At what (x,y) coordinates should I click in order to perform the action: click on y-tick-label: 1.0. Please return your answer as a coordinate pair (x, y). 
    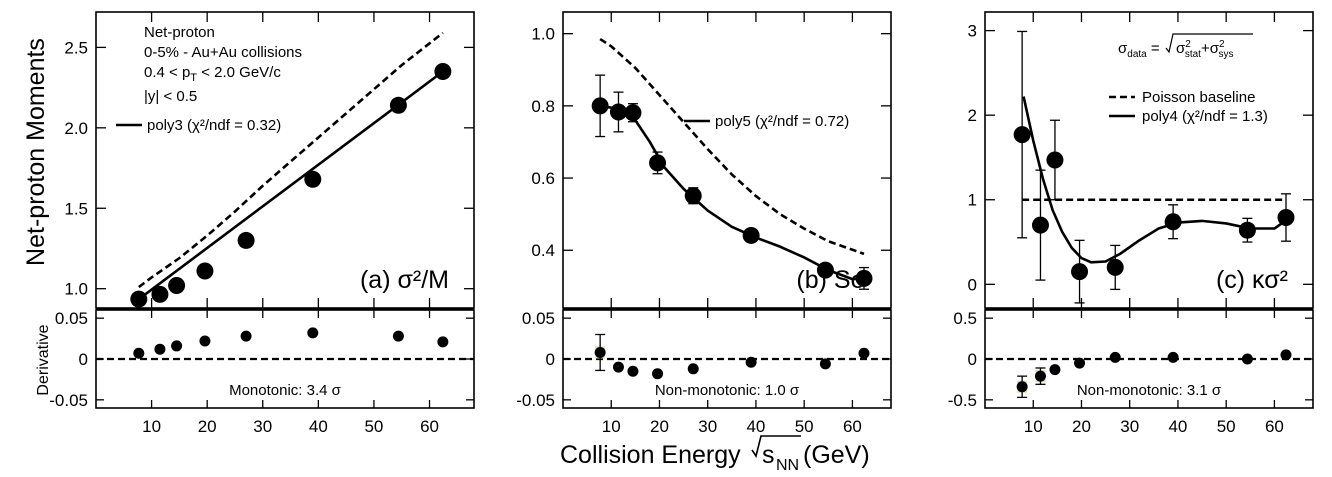
    Looking at the image, I should click on (76, 289).